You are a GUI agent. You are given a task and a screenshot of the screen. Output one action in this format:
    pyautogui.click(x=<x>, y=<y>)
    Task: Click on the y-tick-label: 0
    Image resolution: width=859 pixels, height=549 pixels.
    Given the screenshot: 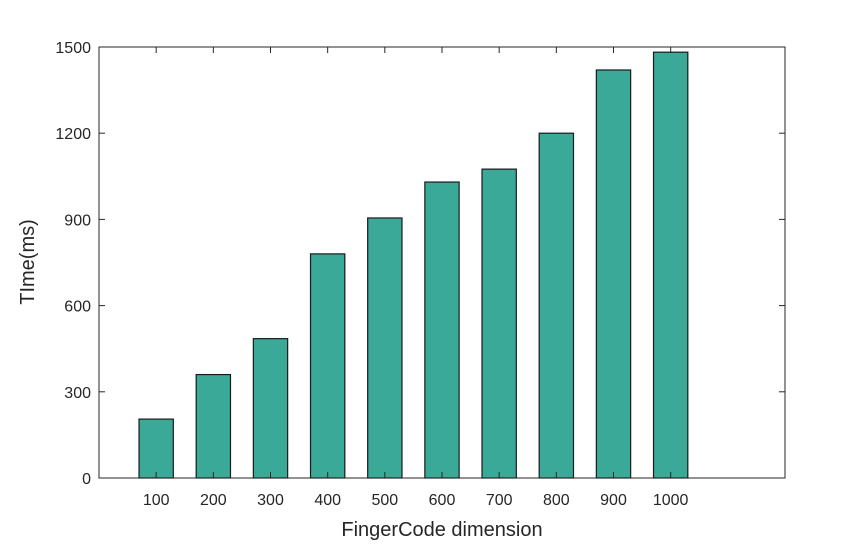 What is the action you would take?
    pyautogui.click(x=86, y=479)
    